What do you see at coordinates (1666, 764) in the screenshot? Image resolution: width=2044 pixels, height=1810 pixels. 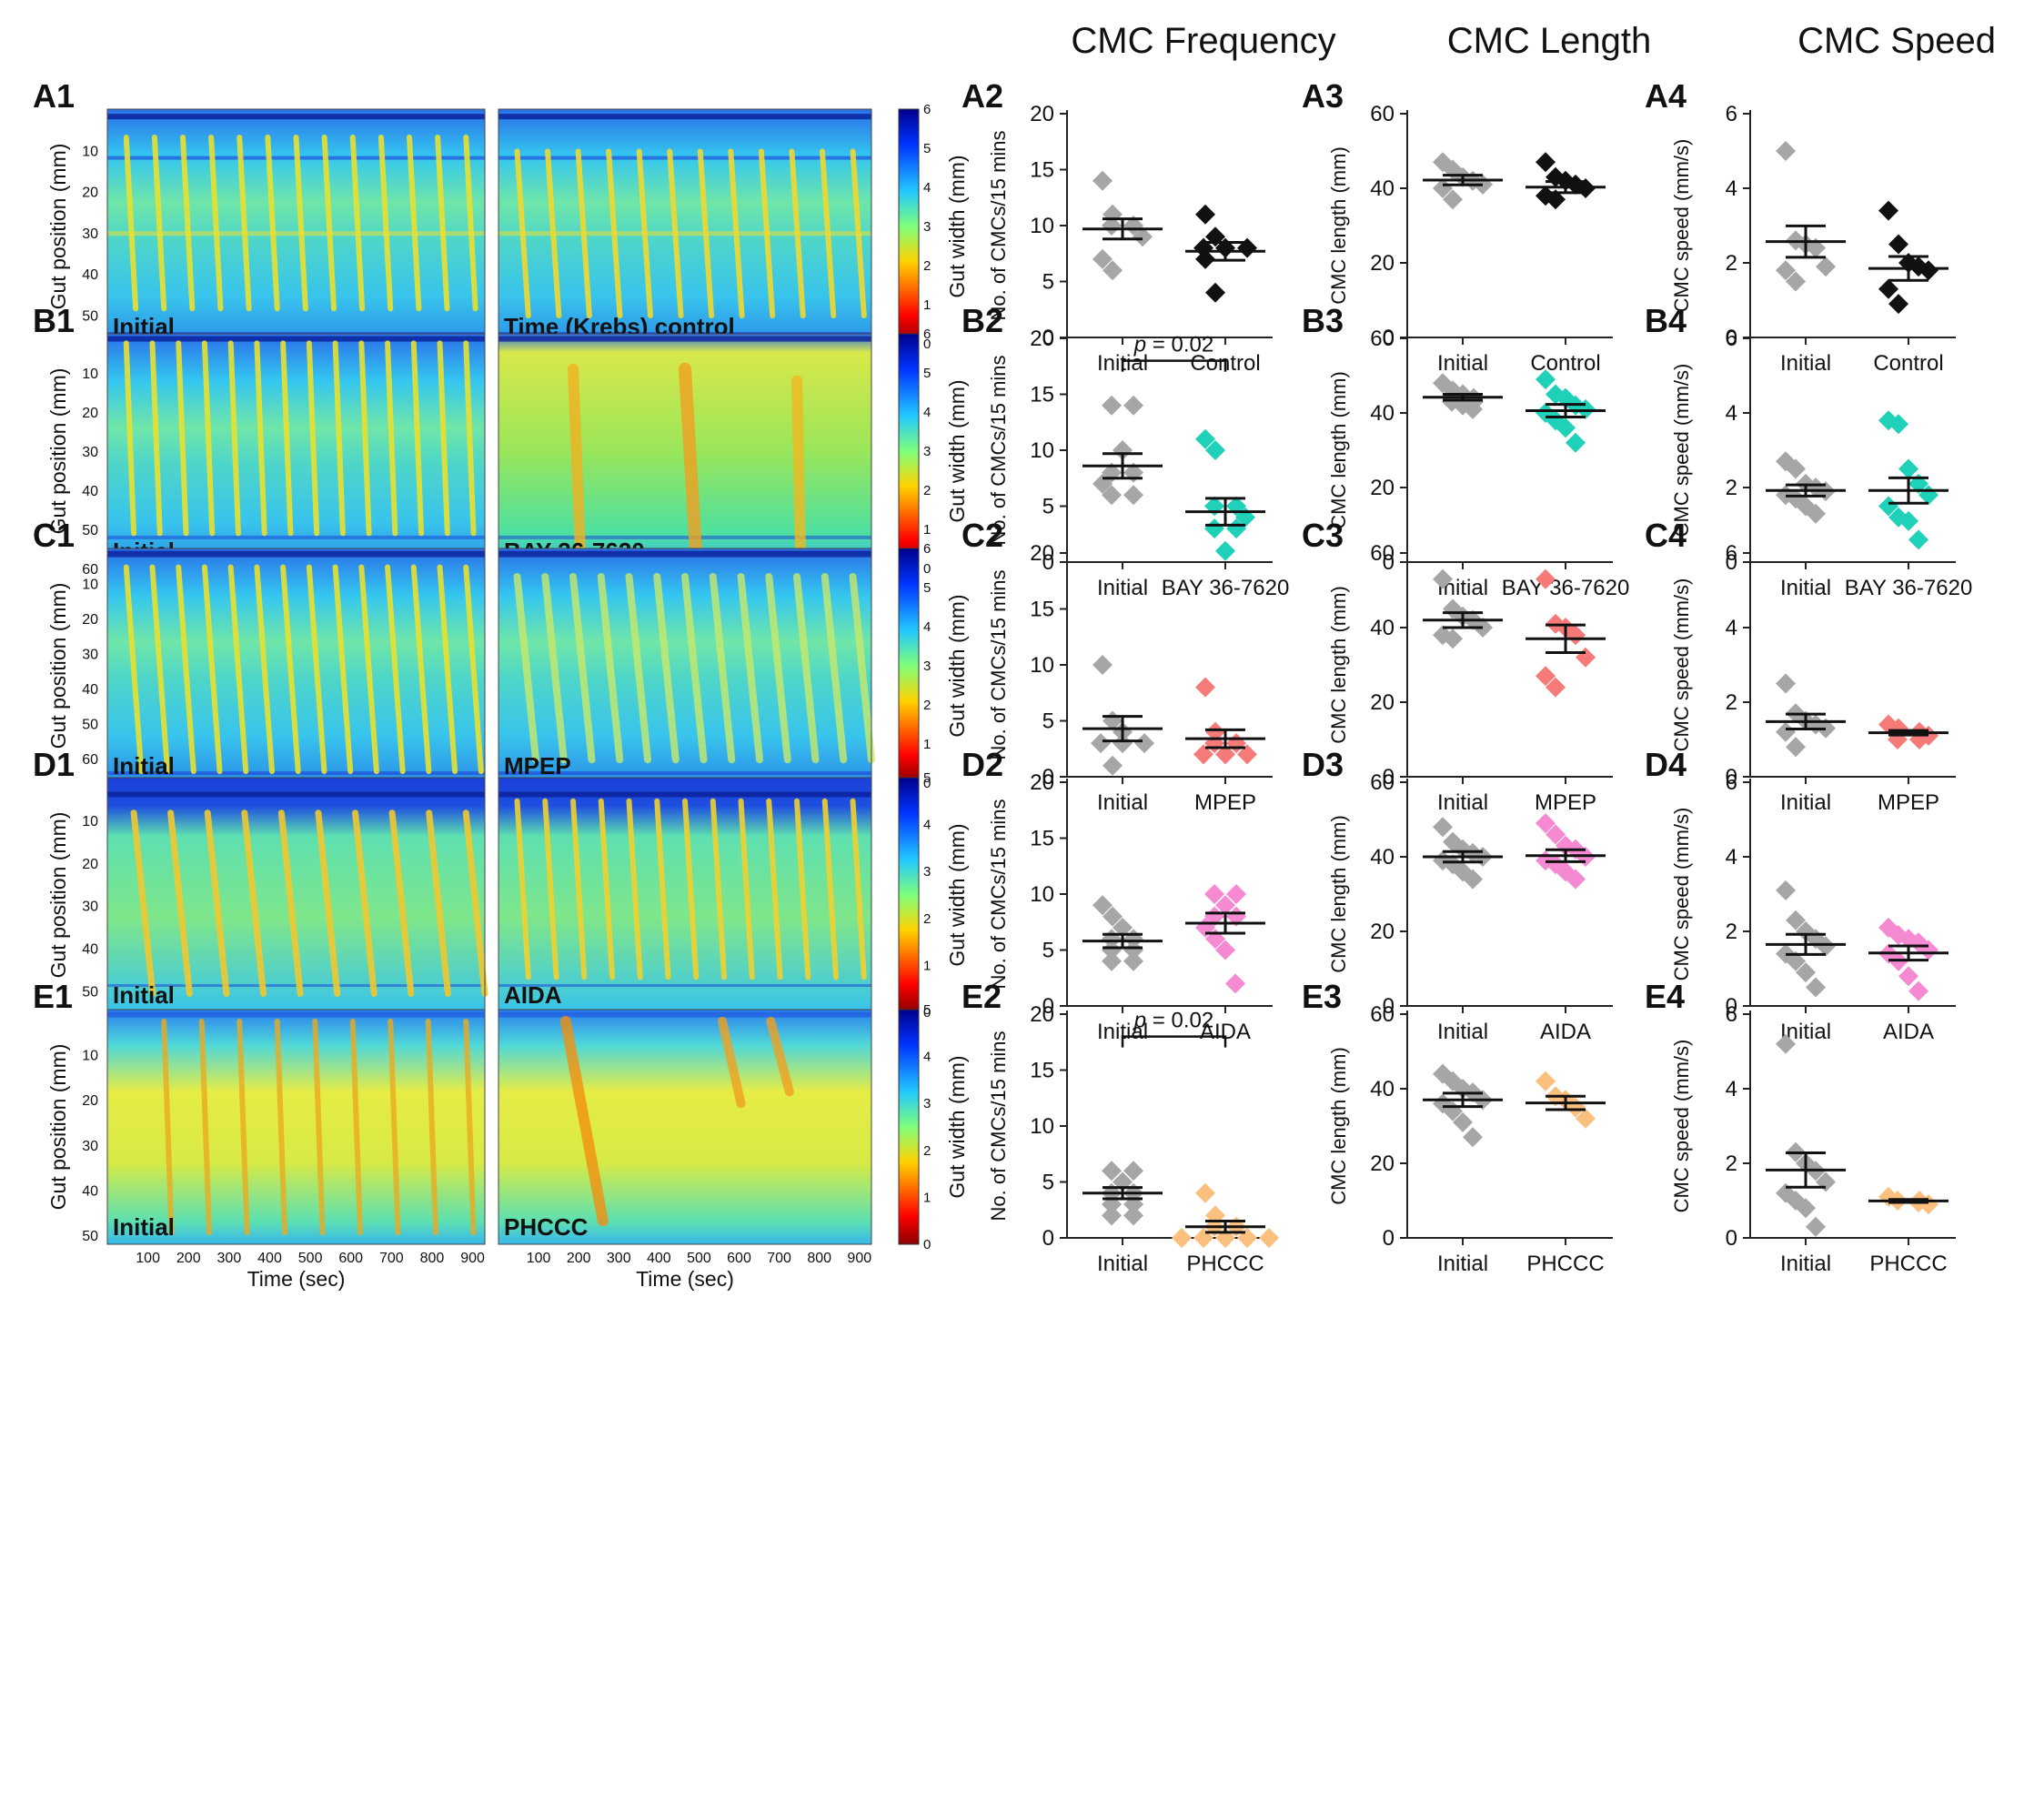 I see `panel-label: D4` at bounding box center [1666, 764].